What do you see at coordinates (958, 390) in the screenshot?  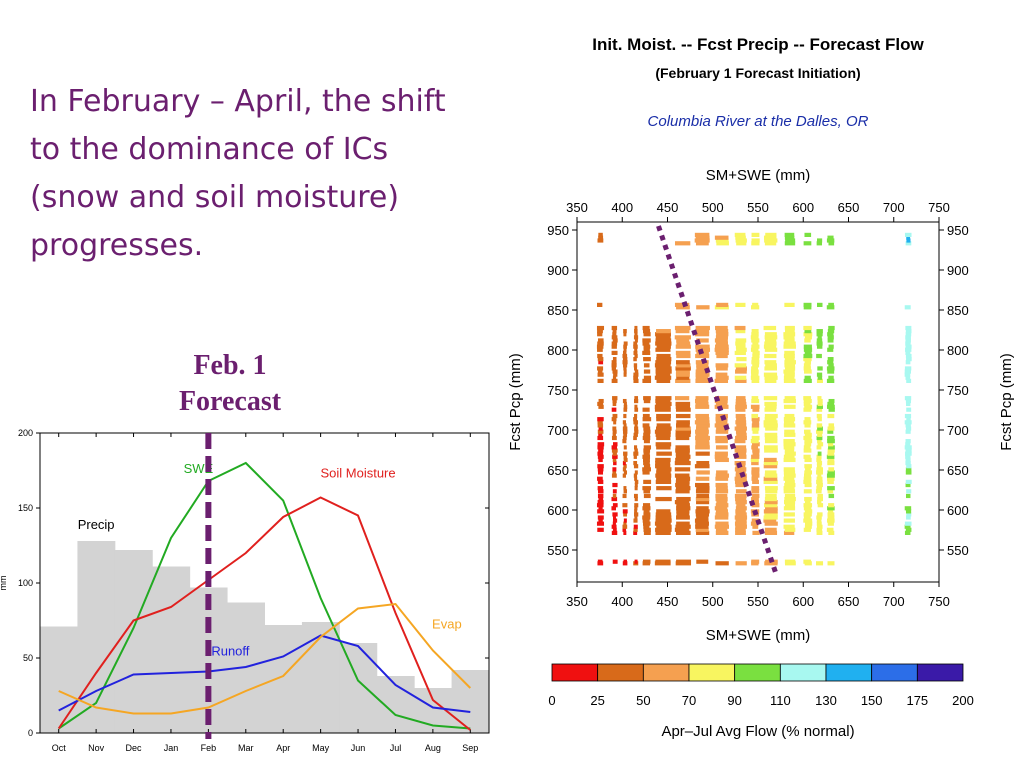 I see `y-tick-label: 750` at bounding box center [958, 390].